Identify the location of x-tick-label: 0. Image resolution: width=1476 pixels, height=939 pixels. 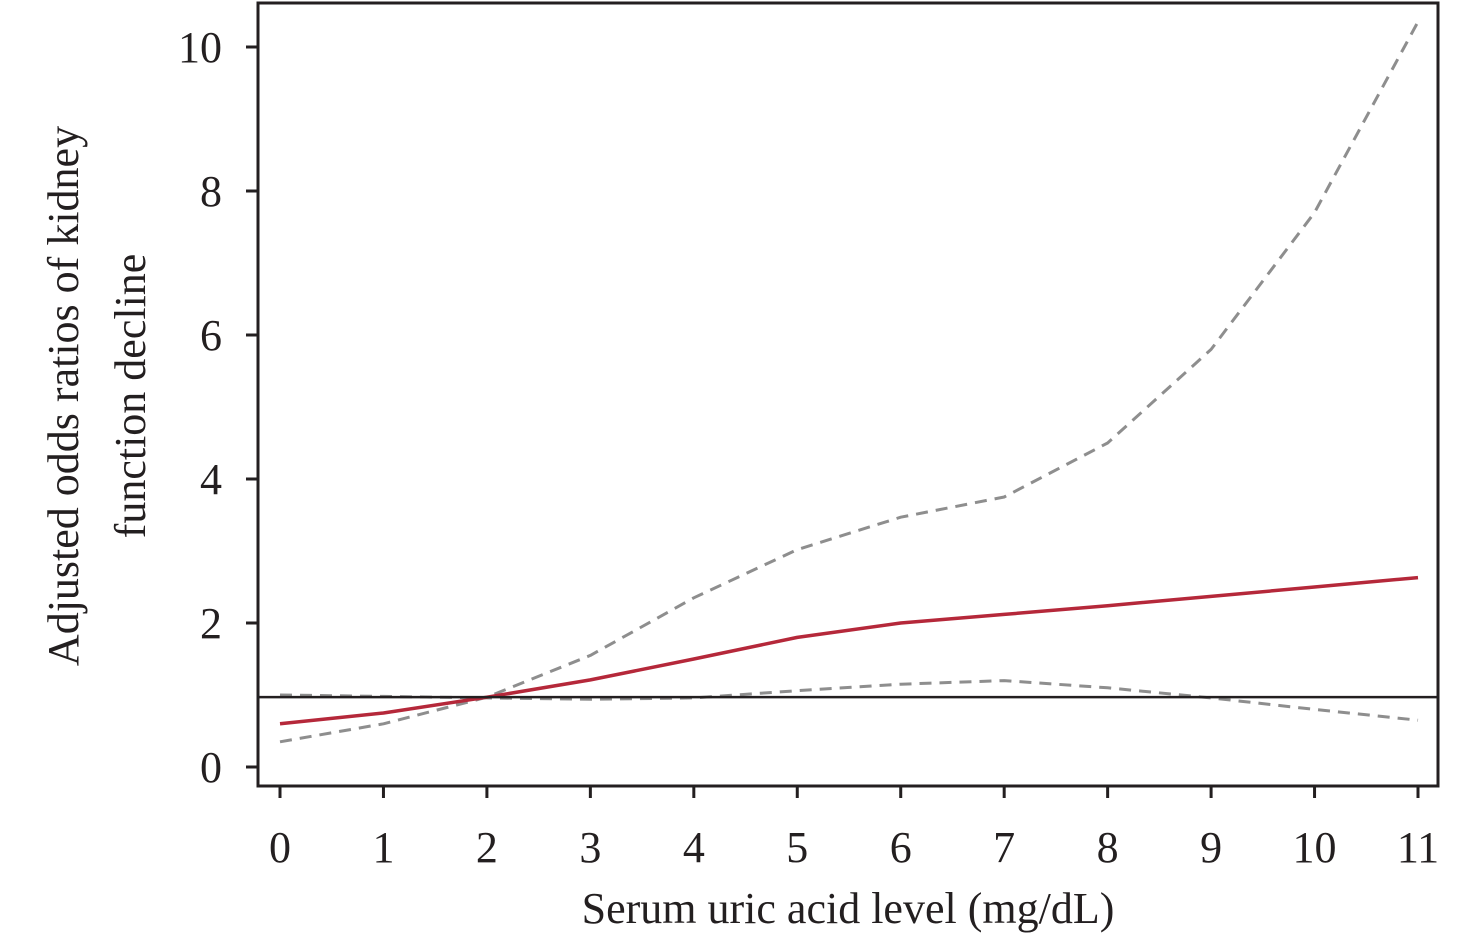
(280, 847).